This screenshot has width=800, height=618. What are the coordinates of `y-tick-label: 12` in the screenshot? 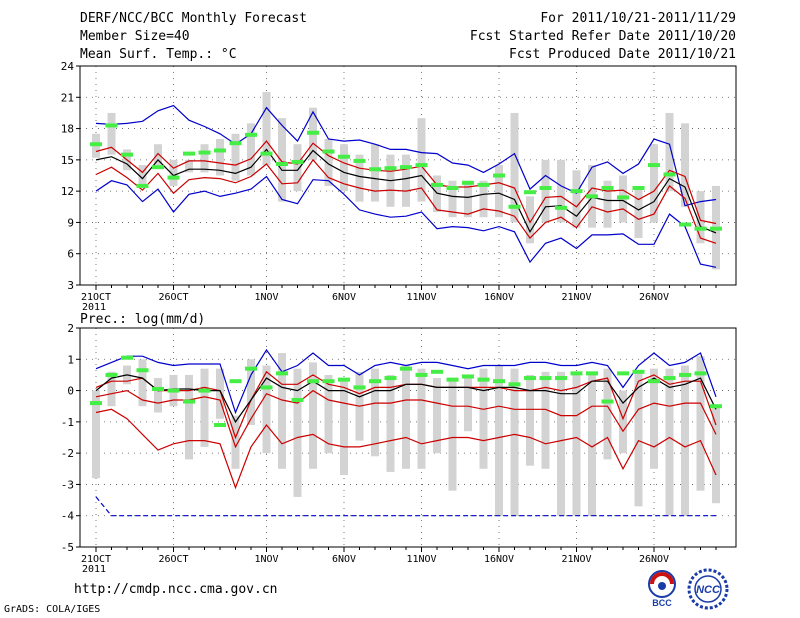 It's located at (67, 191).